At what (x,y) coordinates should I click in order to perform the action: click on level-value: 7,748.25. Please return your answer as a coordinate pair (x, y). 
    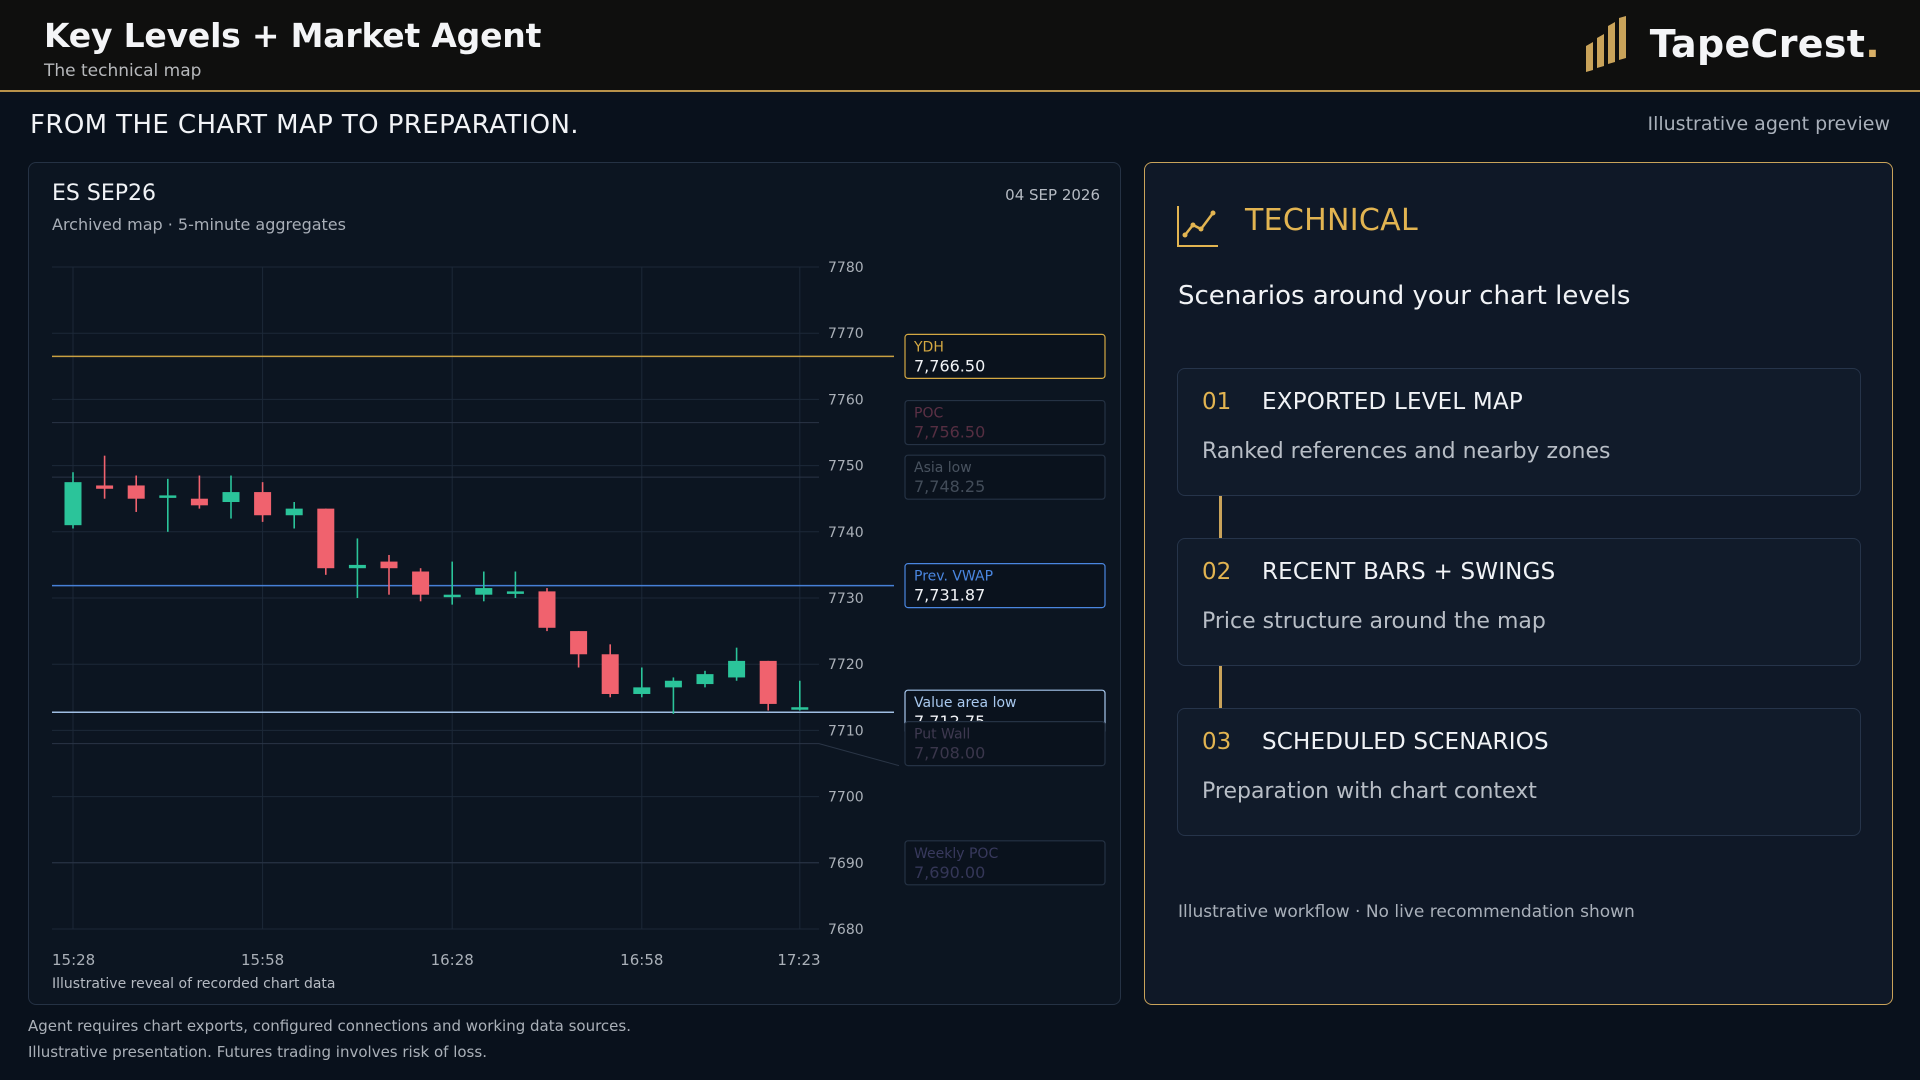
    Looking at the image, I should click on (949, 486).